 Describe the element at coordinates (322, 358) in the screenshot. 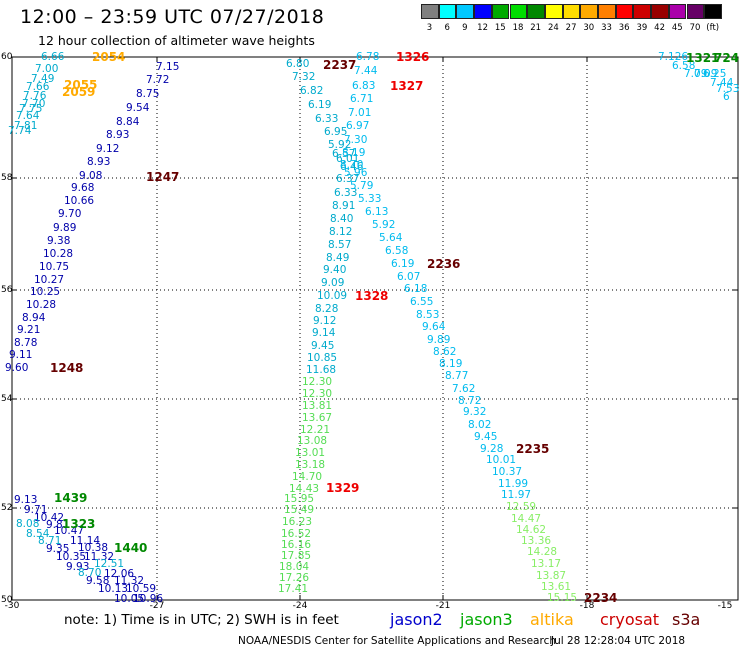

I see `wave-height-label: 10.85` at that location.